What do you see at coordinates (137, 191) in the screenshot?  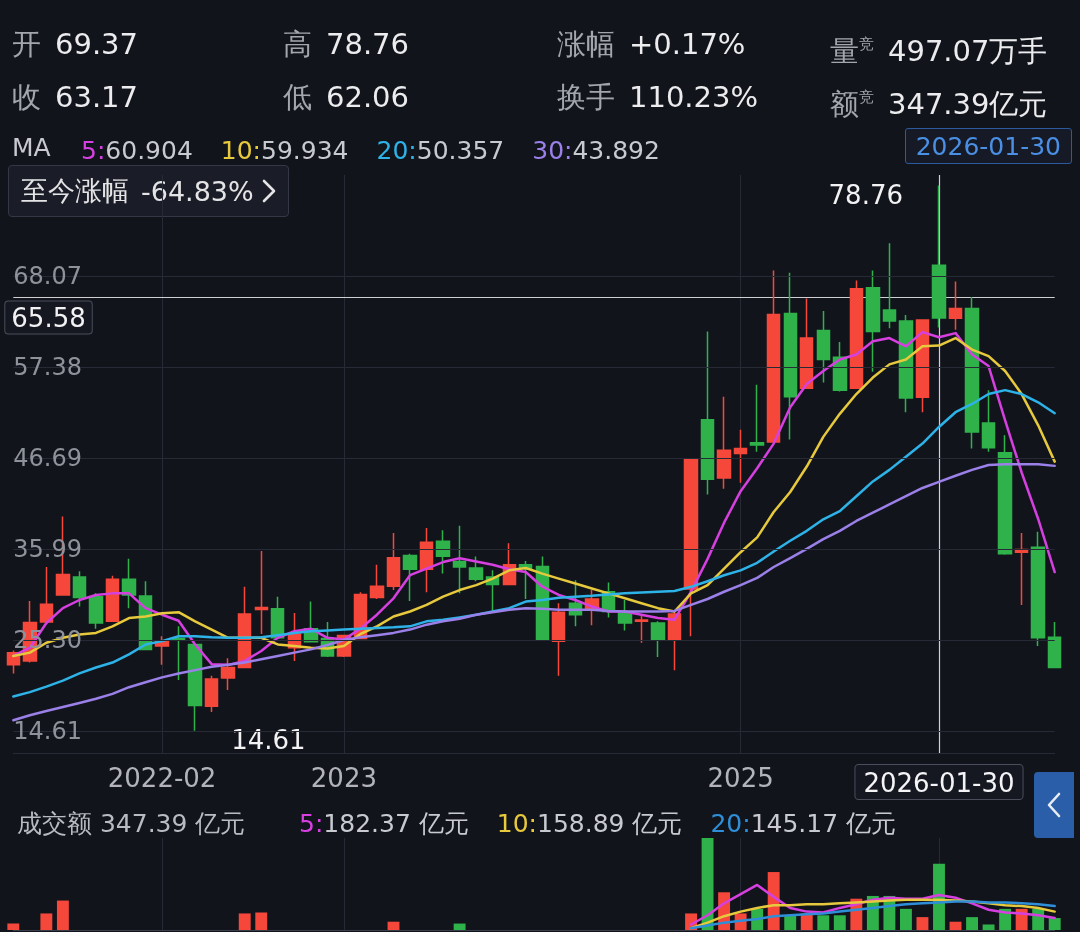 I see `annotation: 至今涨幅 -64.83%` at bounding box center [137, 191].